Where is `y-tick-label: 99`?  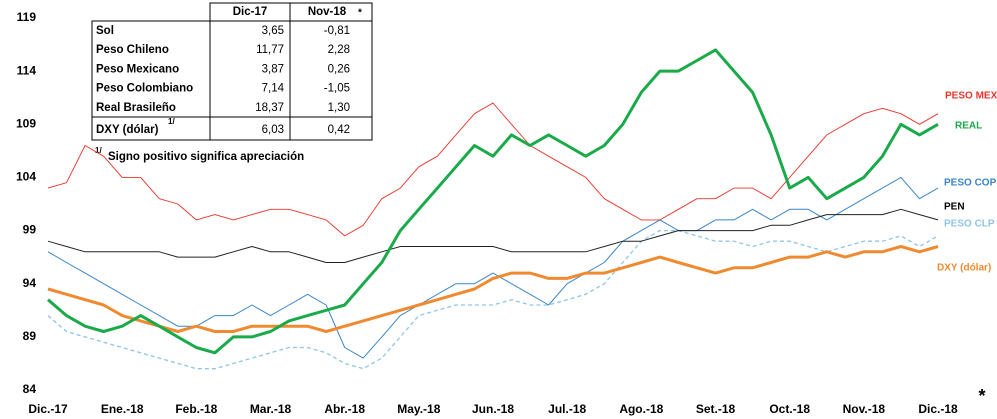 y-tick-label: 99 is located at coordinates (30, 230).